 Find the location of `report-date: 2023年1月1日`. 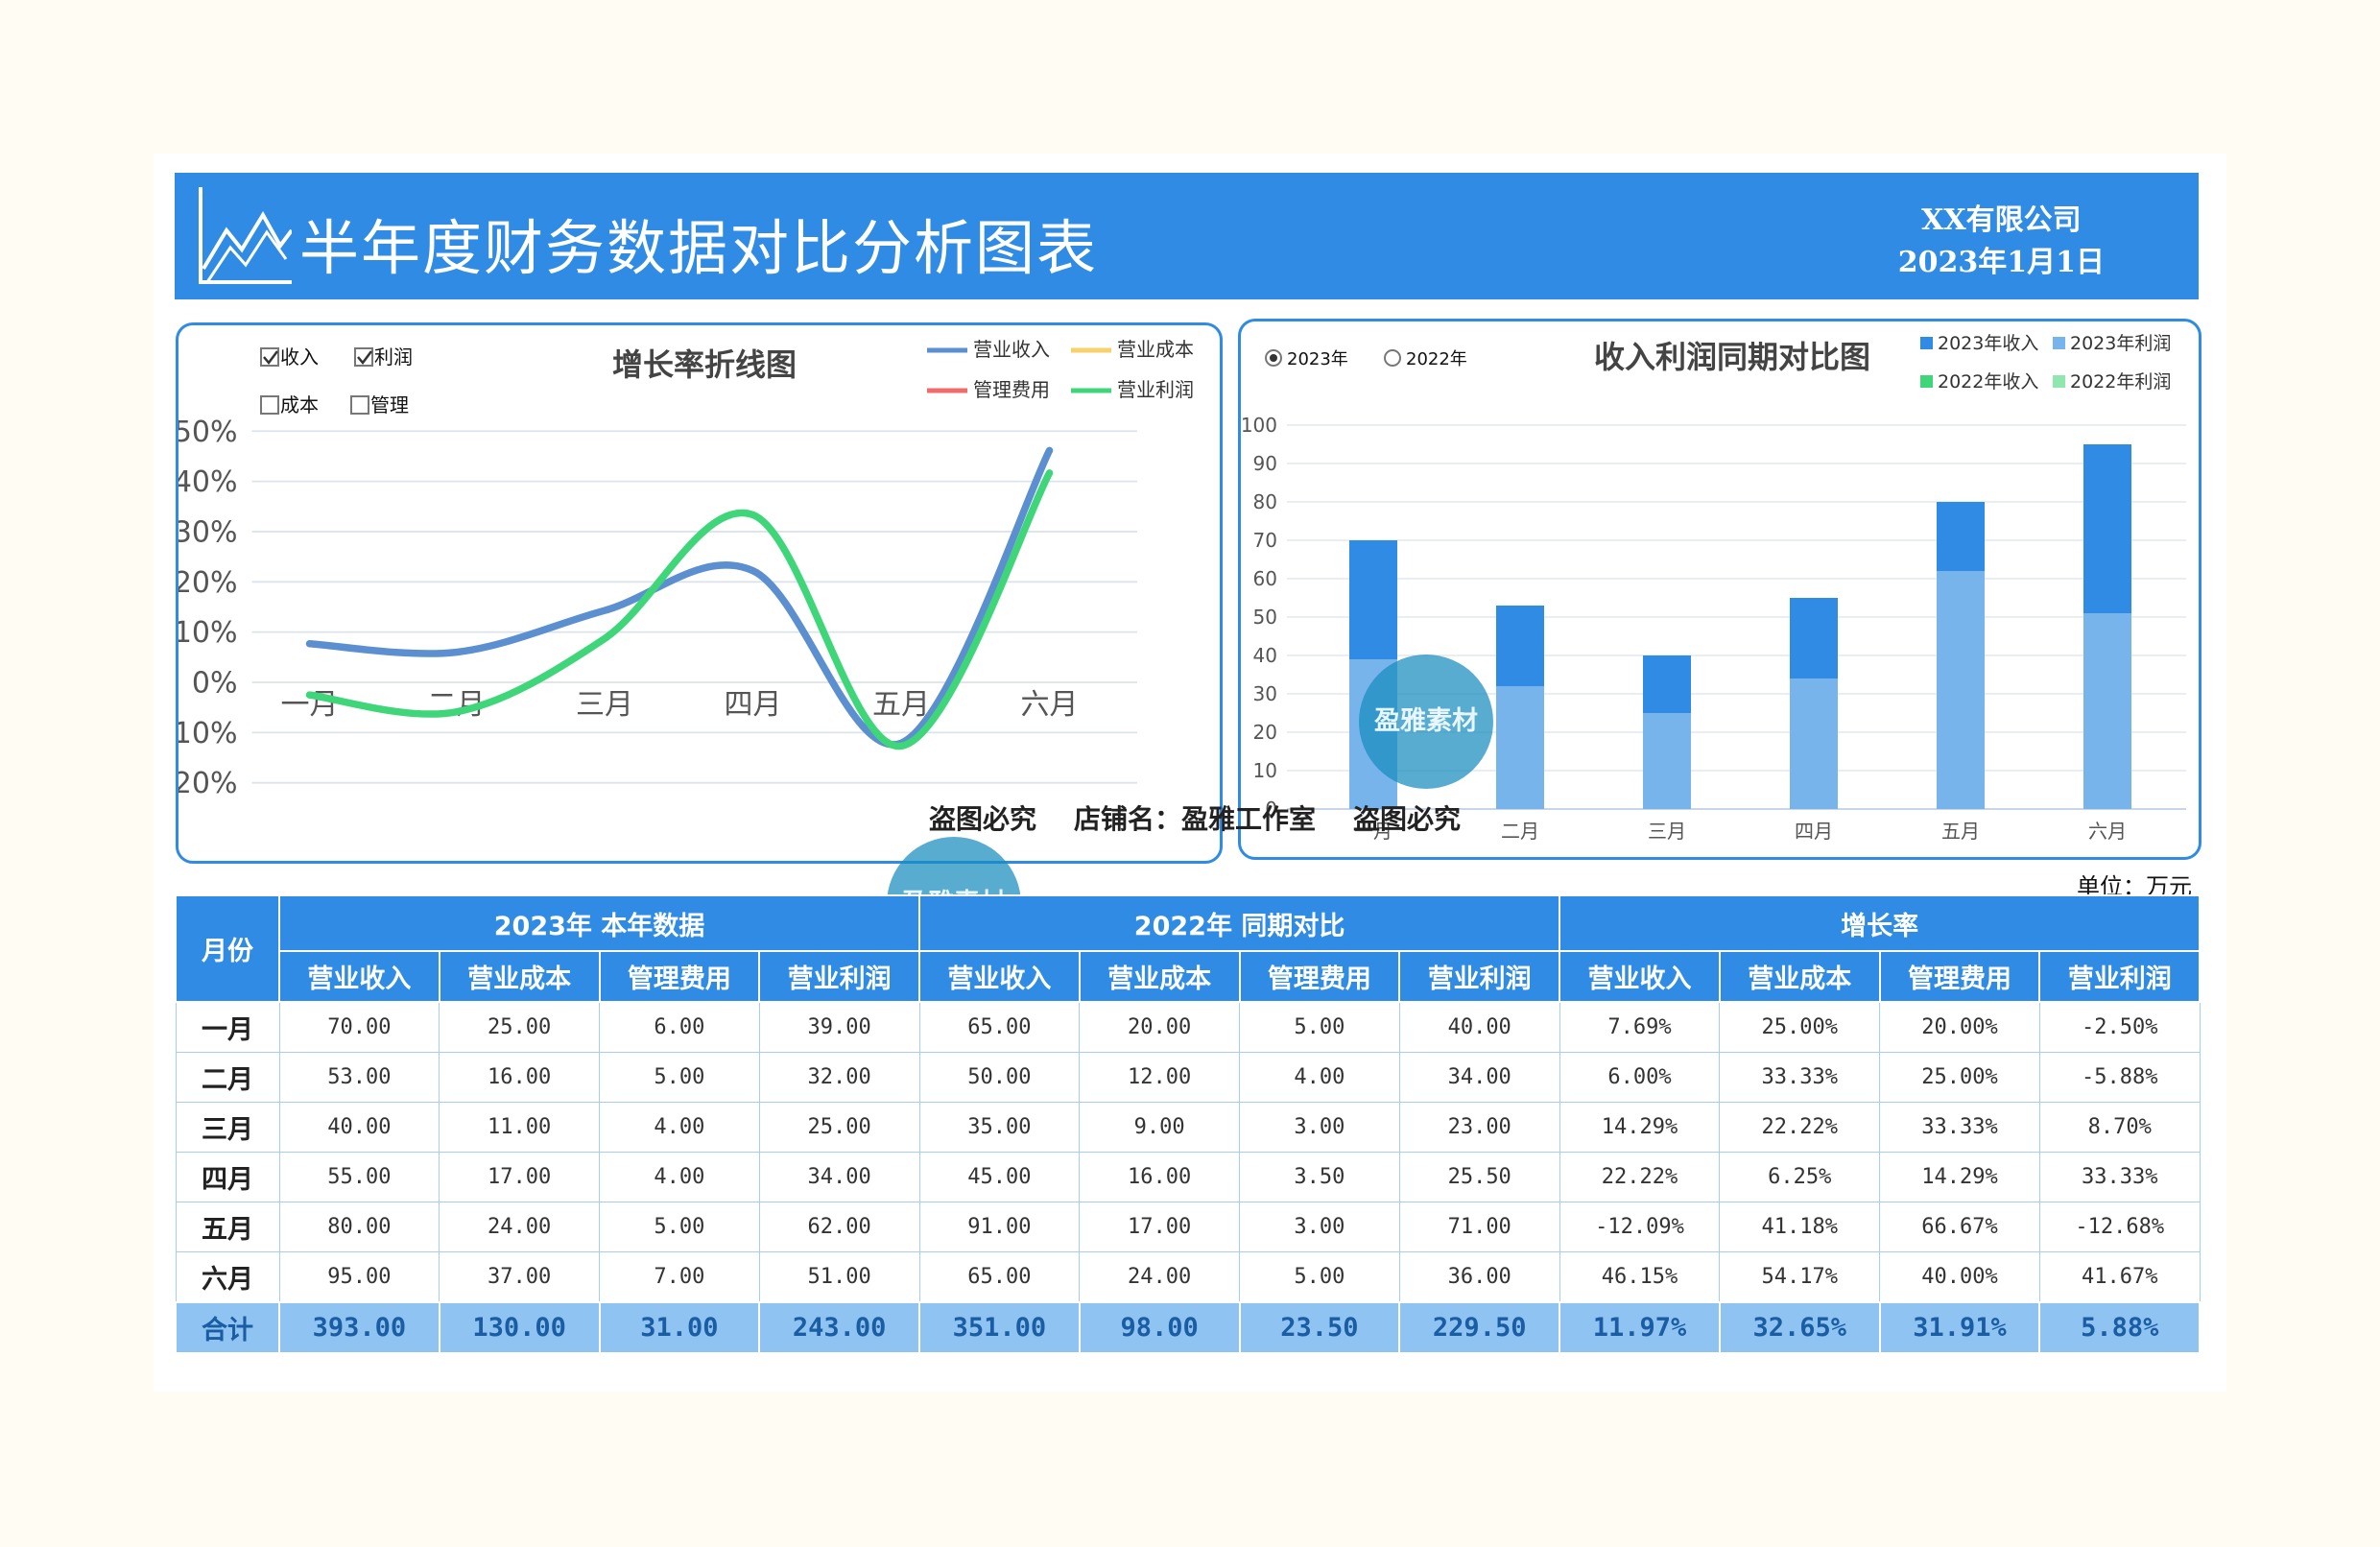

report-date: 2023年1月1日 is located at coordinates (2001, 263).